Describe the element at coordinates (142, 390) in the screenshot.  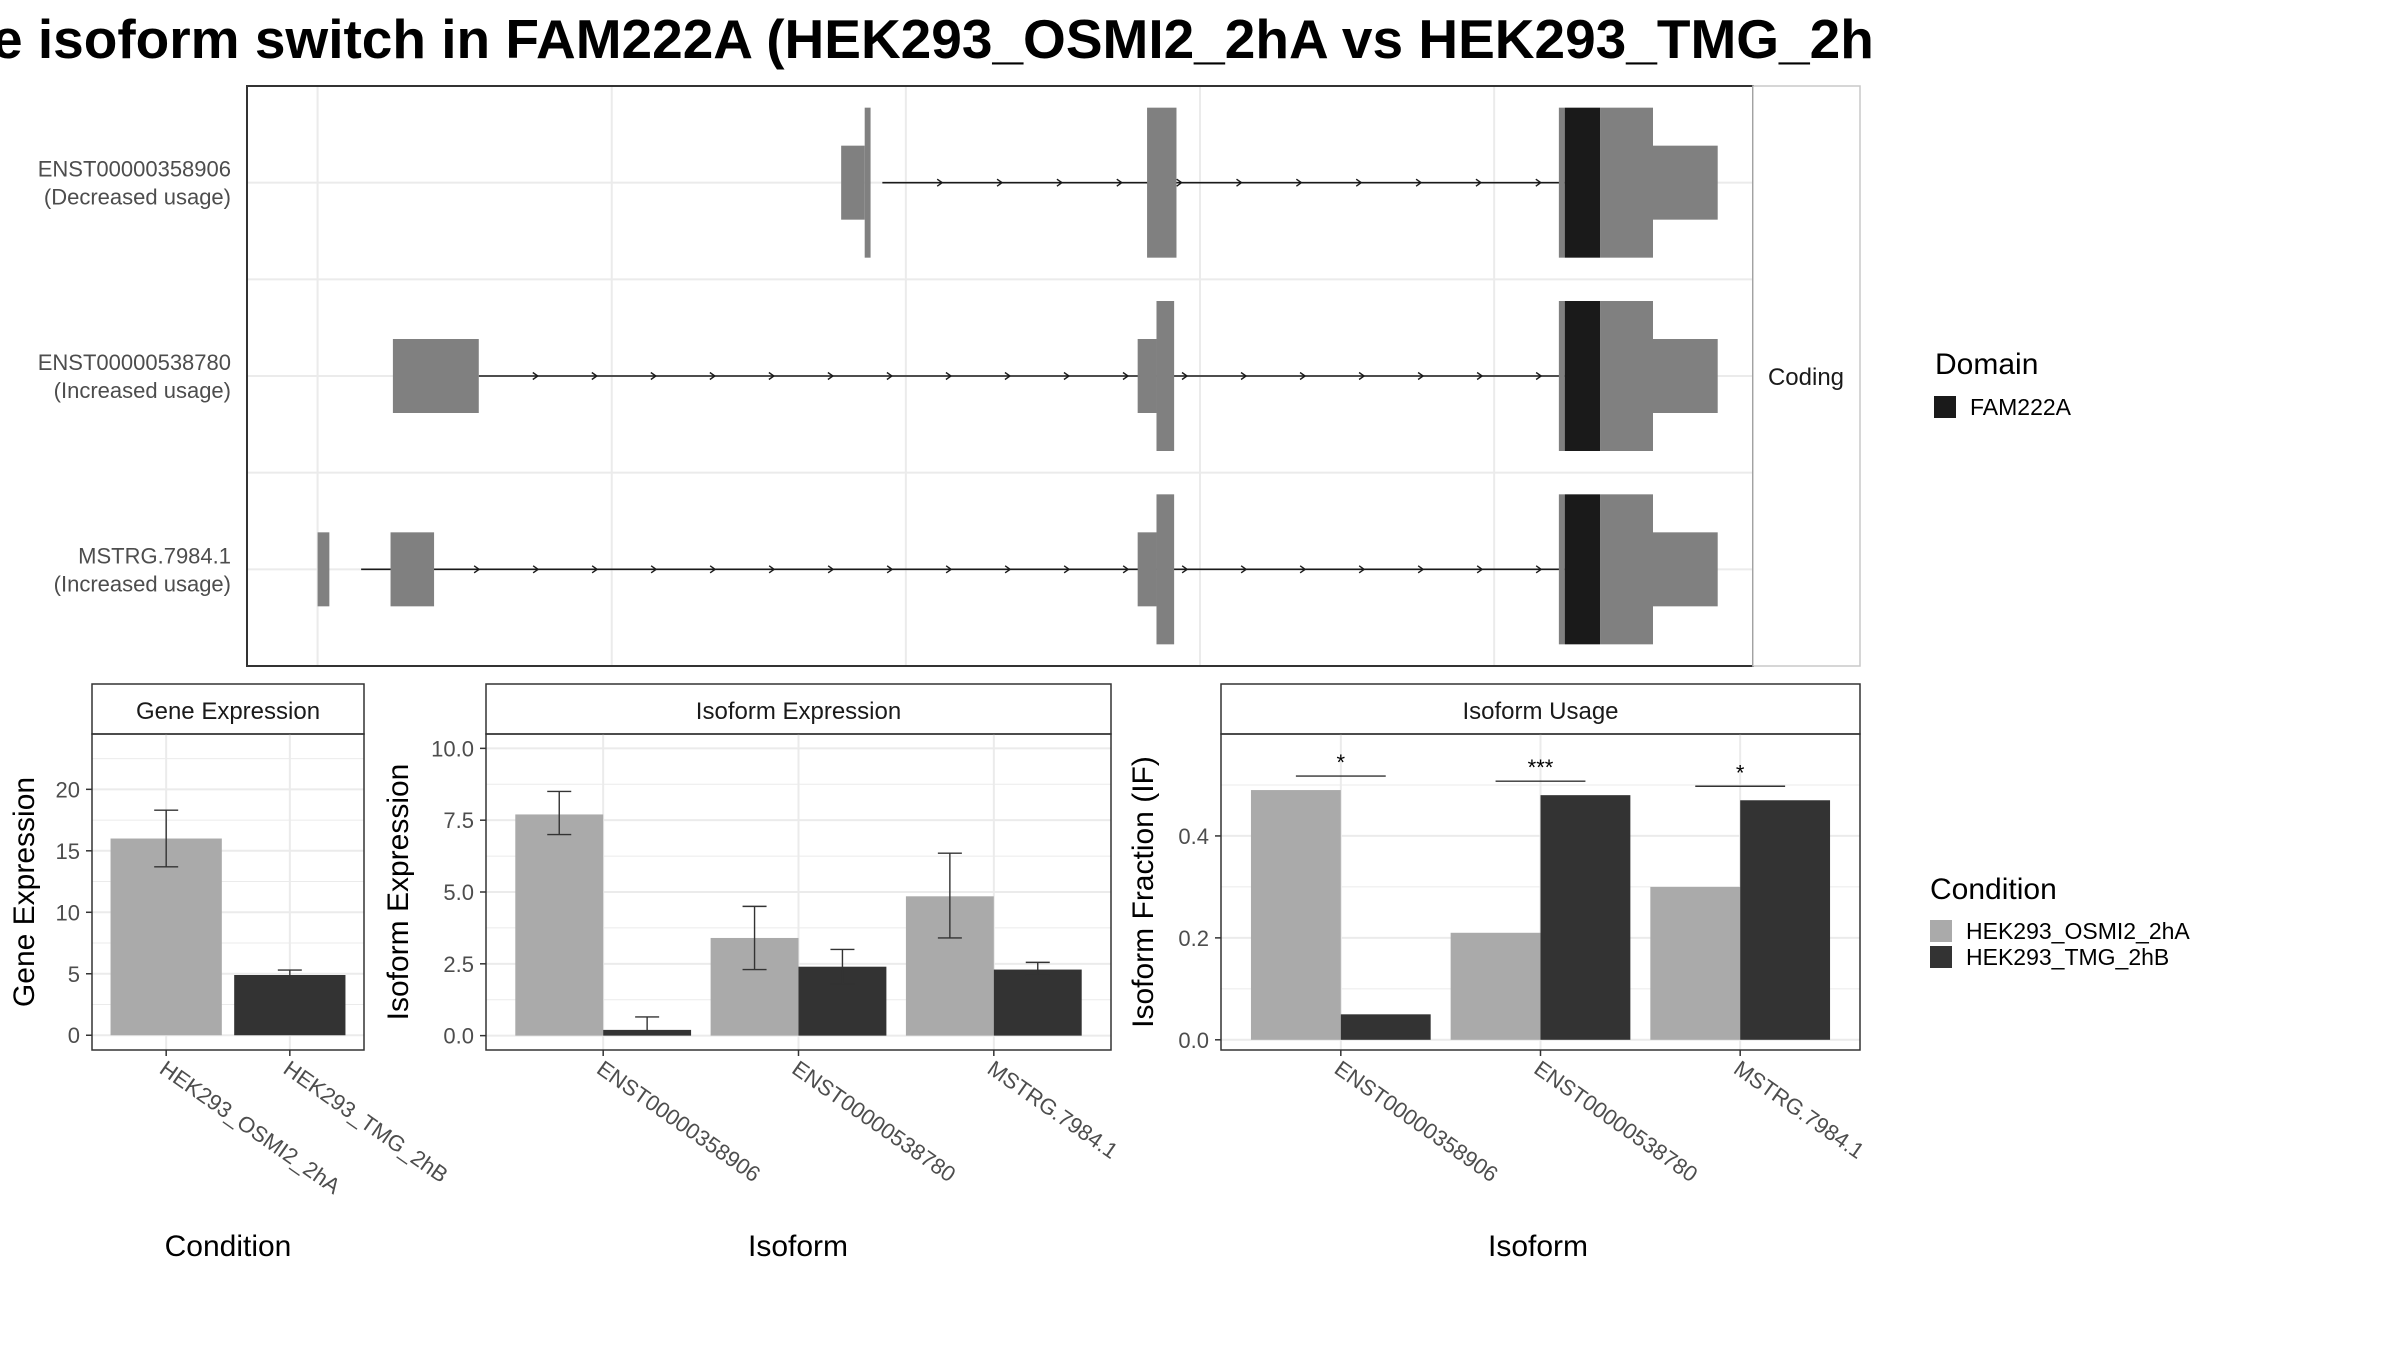
I see `isoform-usage-note: (Increased usage)` at that location.